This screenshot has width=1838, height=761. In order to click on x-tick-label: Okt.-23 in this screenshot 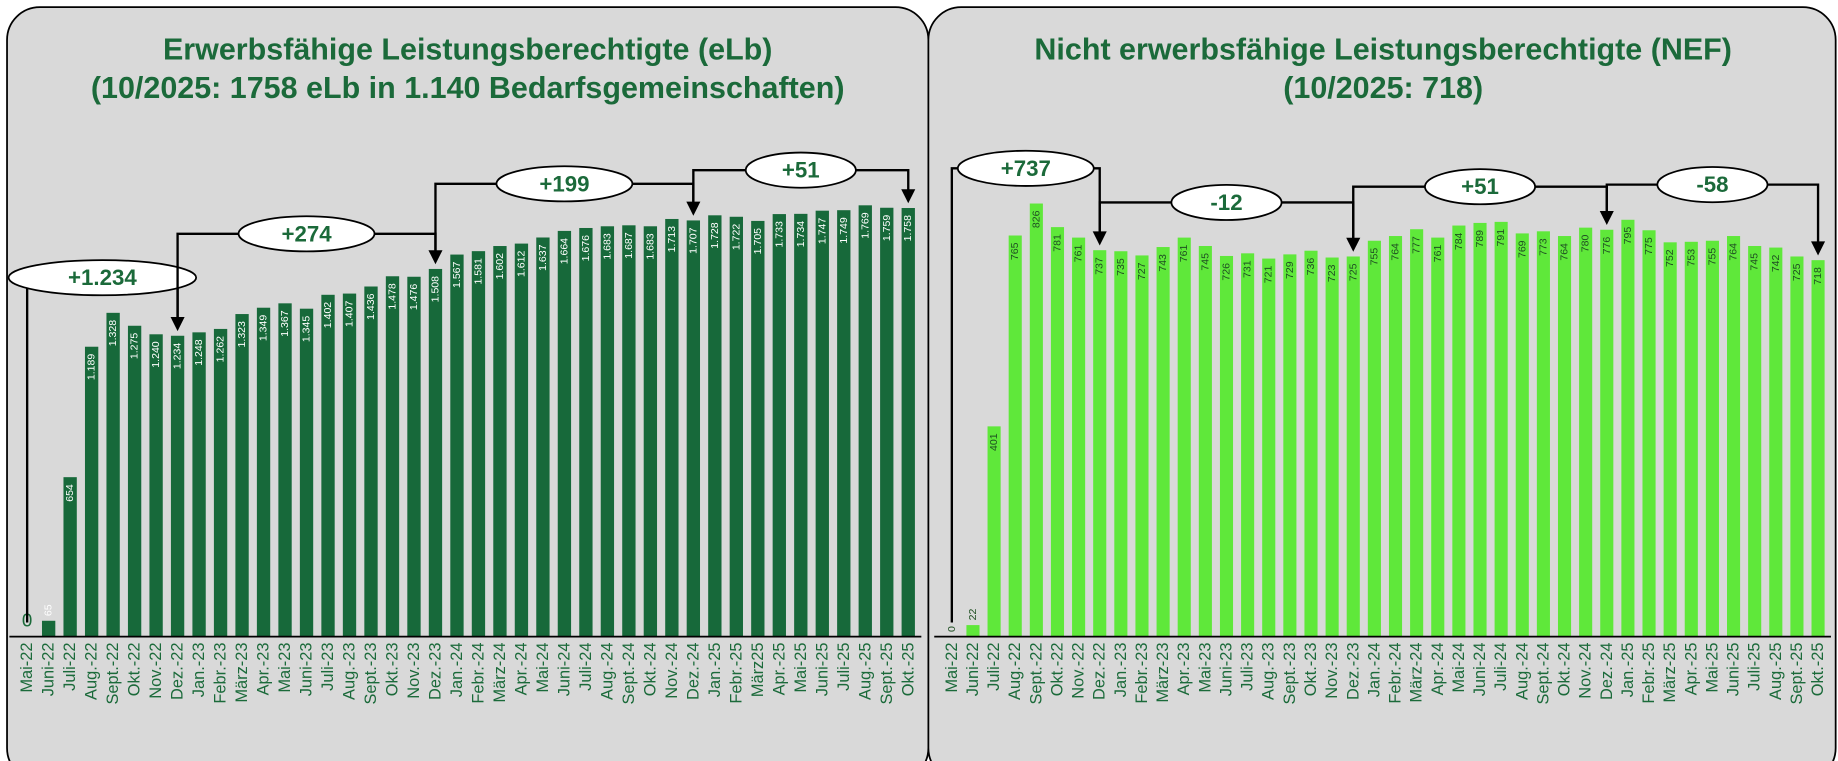, I will do `click(1311, 669)`.